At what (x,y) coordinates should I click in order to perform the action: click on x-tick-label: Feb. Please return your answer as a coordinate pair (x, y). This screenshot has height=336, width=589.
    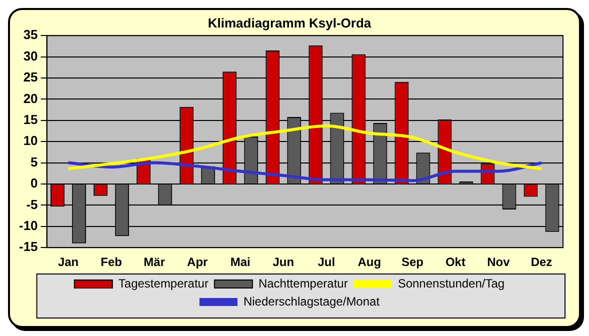
    Looking at the image, I should click on (111, 262).